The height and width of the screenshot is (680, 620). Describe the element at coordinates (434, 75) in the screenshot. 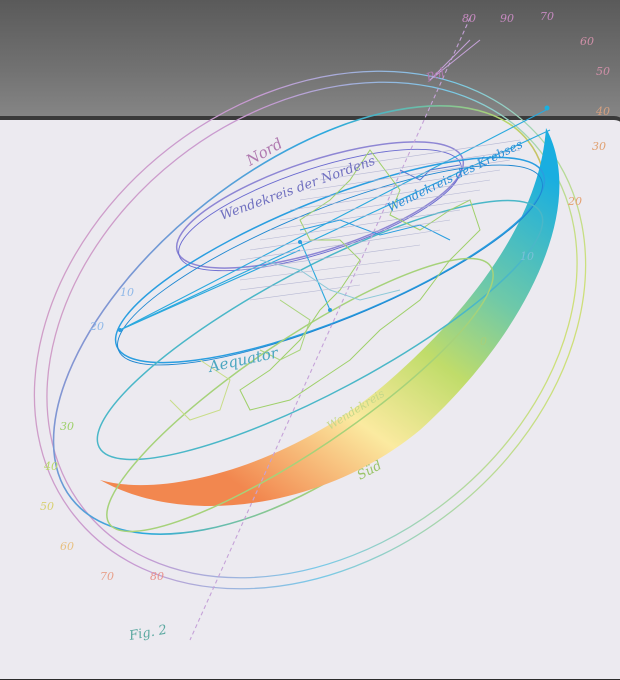

I see `label-pole: Pol` at that location.